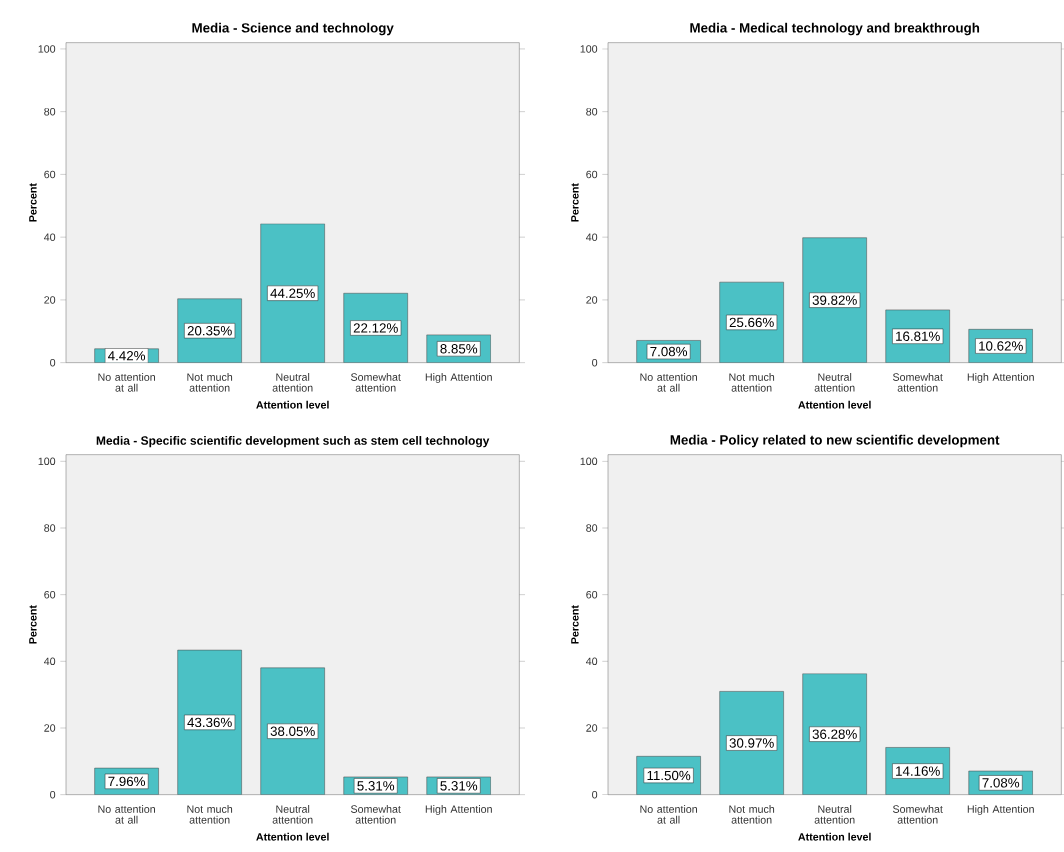 The width and height of the screenshot is (1064, 852). What do you see at coordinates (127, 781) in the screenshot?
I see `data-label: 7.96%` at bounding box center [127, 781].